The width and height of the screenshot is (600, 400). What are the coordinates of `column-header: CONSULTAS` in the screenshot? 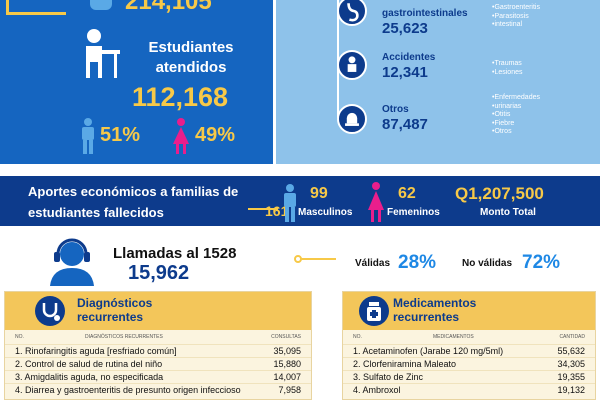 It's located at (286, 337).